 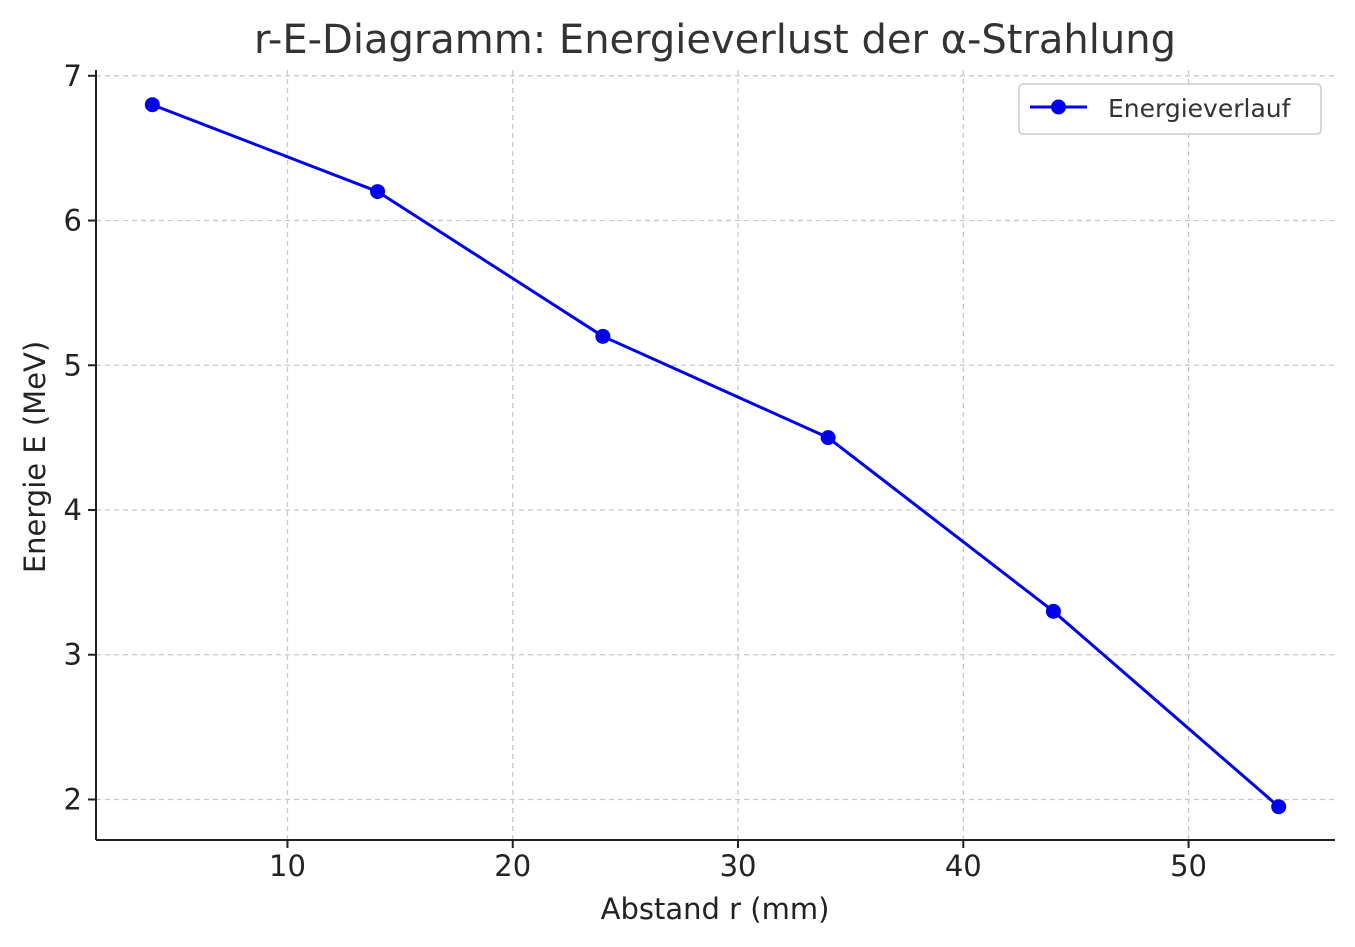 I want to click on legend-box, so click(x=1170, y=109).